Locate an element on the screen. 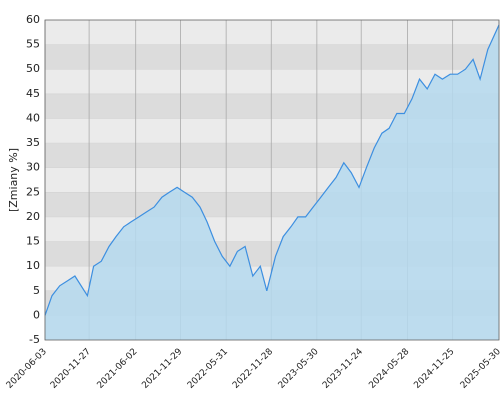 The width and height of the screenshot is (500, 404). y-axis-label: [Zmiany %] is located at coordinates (13, 180).